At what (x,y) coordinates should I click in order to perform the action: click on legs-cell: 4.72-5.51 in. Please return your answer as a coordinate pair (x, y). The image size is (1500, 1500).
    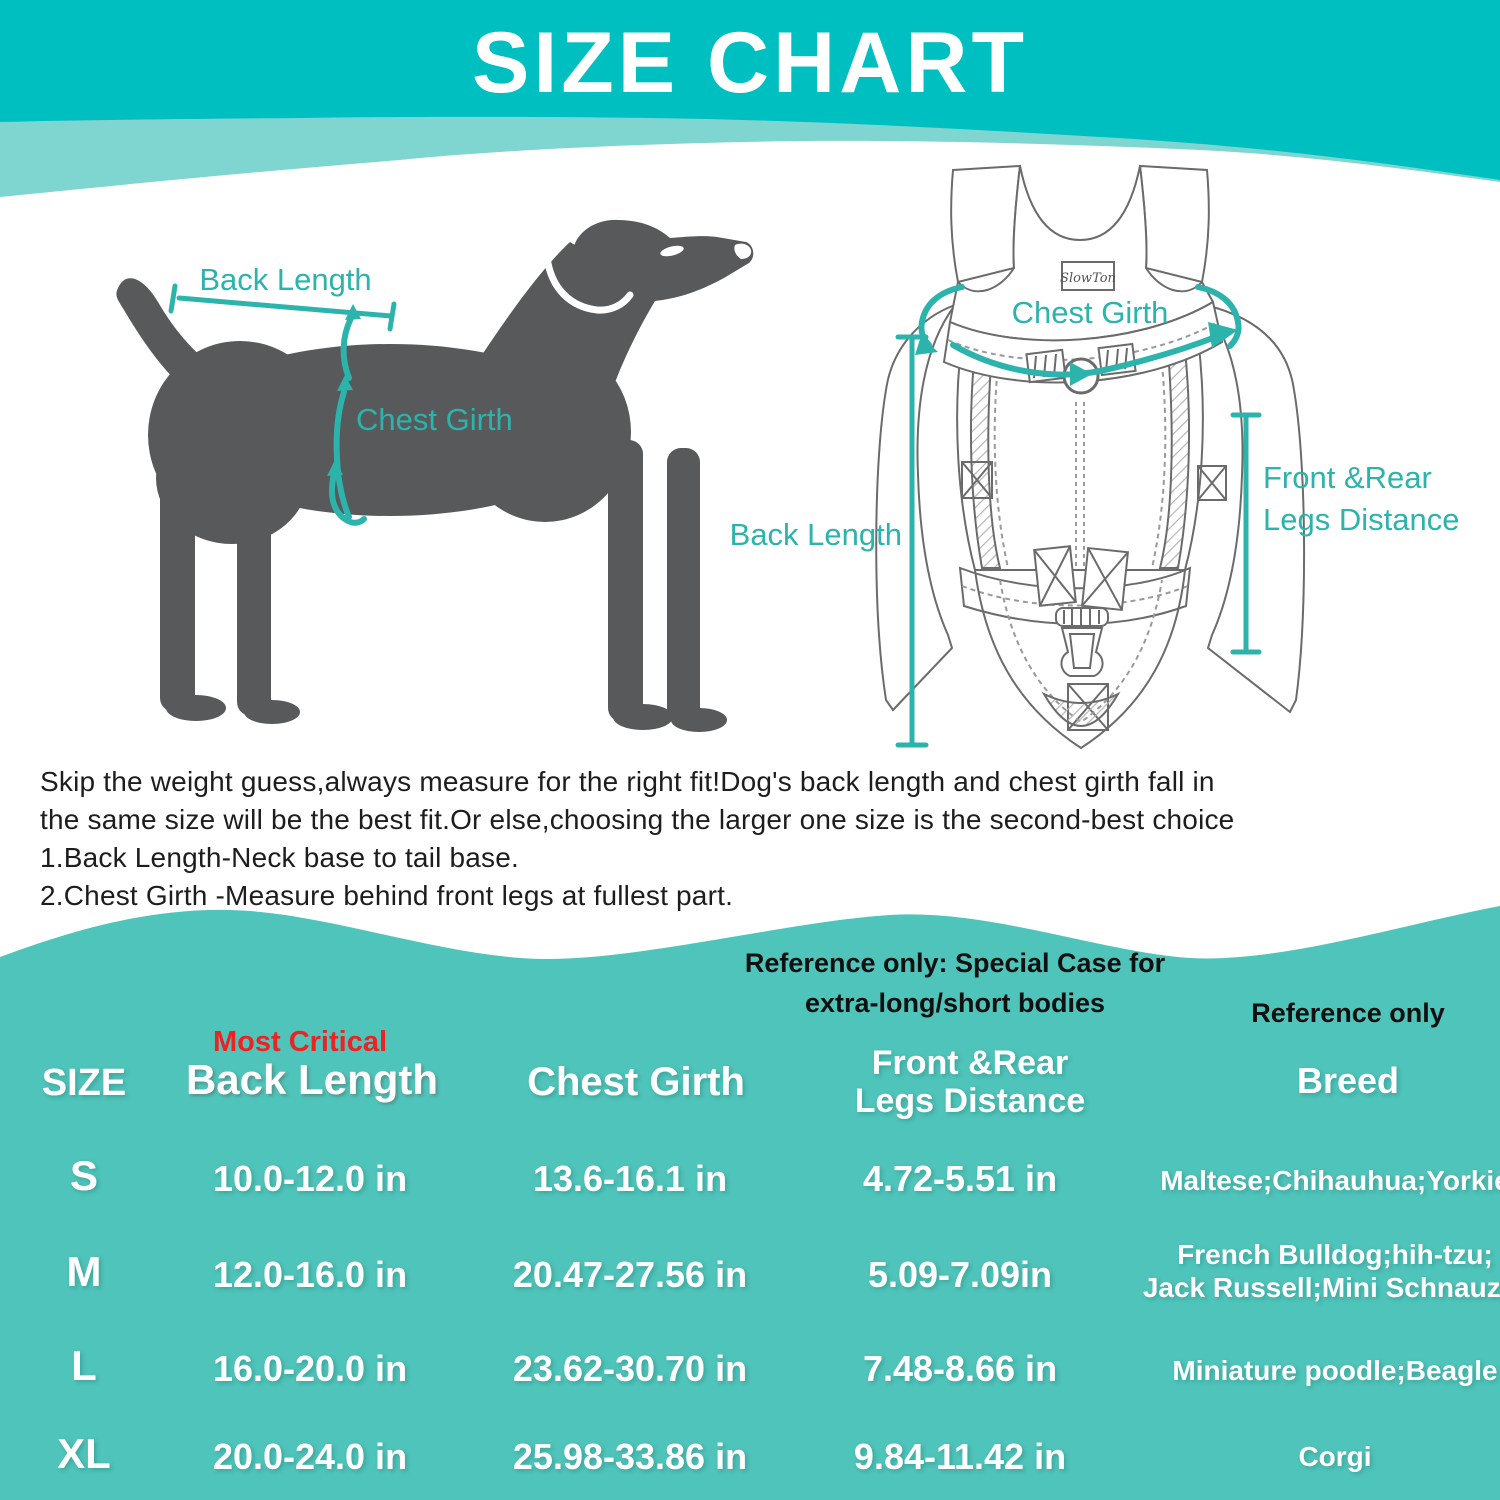
    Looking at the image, I should click on (960, 1178).